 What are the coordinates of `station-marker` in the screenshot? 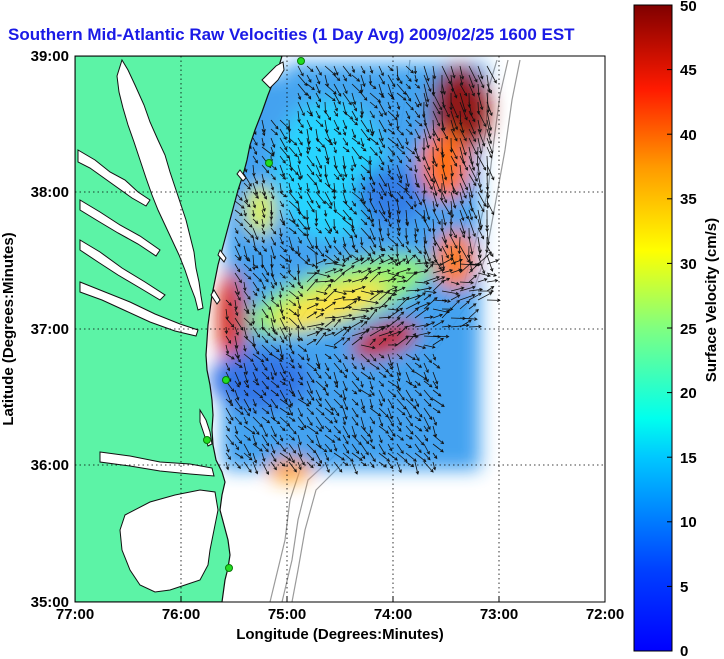 It's located at (301, 61).